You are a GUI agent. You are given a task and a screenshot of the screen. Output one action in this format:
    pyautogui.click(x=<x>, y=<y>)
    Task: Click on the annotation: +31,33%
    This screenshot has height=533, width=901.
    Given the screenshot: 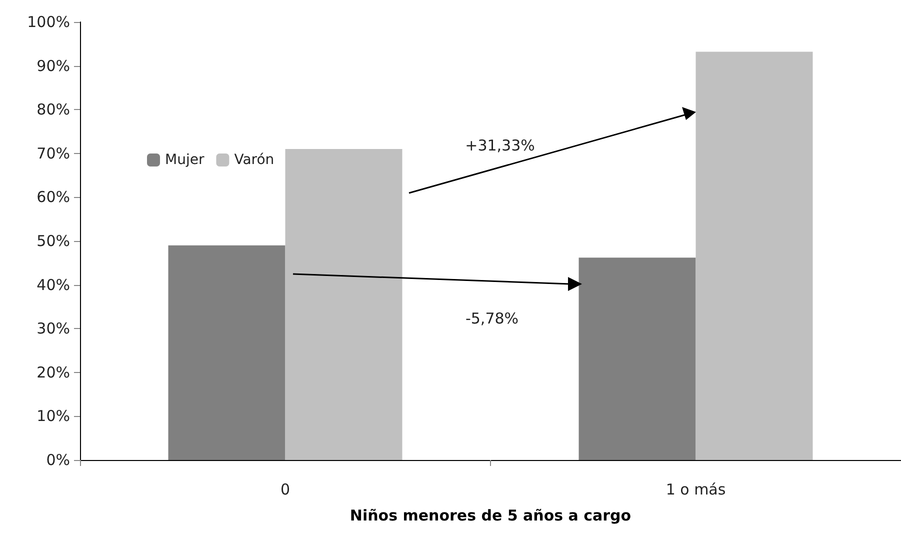 What is the action you would take?
    pyautogui.click(x=500, y=145)
    